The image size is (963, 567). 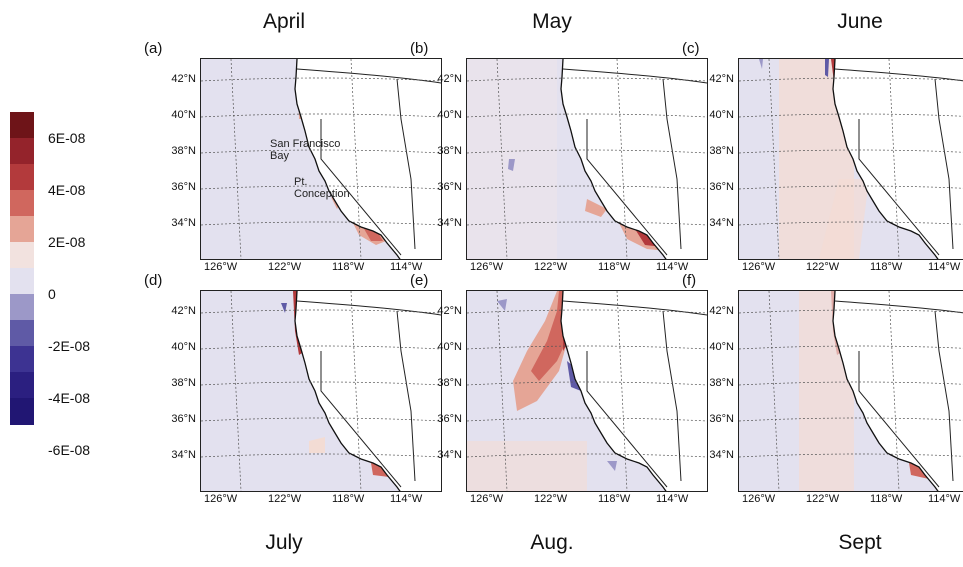 What do you see at coordinates (860, 21) in the screenshot?
I see `month-june: June` at bounding box center [860, 21].